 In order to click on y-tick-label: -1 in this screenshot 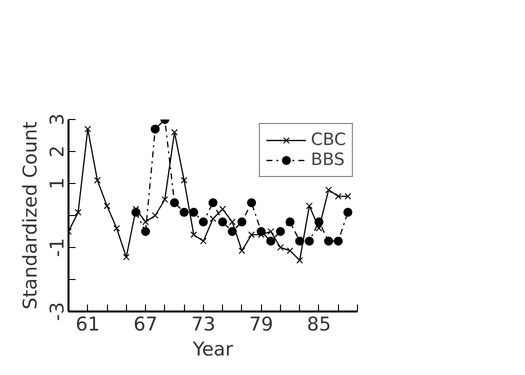, I will do `click(57, 247)`.